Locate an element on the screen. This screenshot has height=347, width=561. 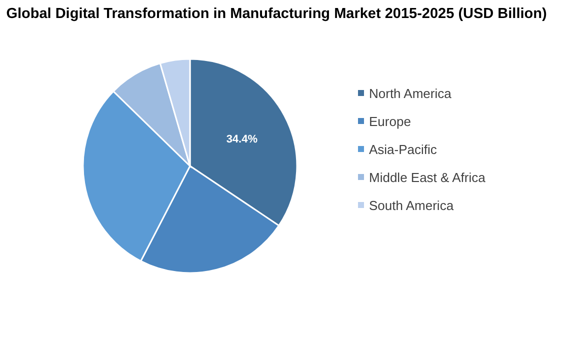
legend-label: South America is located at coordinates (411, 205).